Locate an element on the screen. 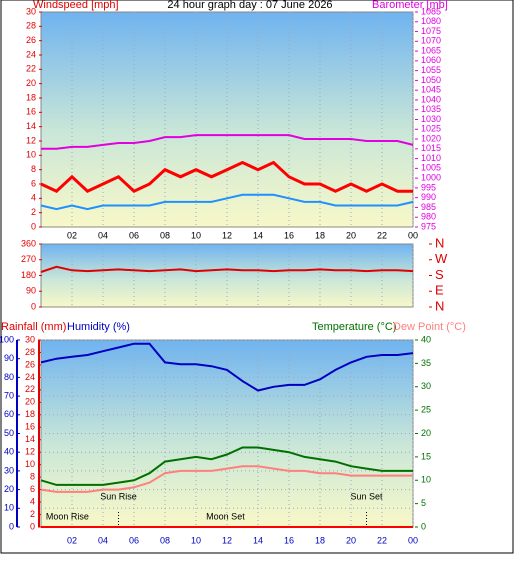 This screenshot has height=563, width=529. y-tick-label: 1005 is located at coordinates (431, 168).